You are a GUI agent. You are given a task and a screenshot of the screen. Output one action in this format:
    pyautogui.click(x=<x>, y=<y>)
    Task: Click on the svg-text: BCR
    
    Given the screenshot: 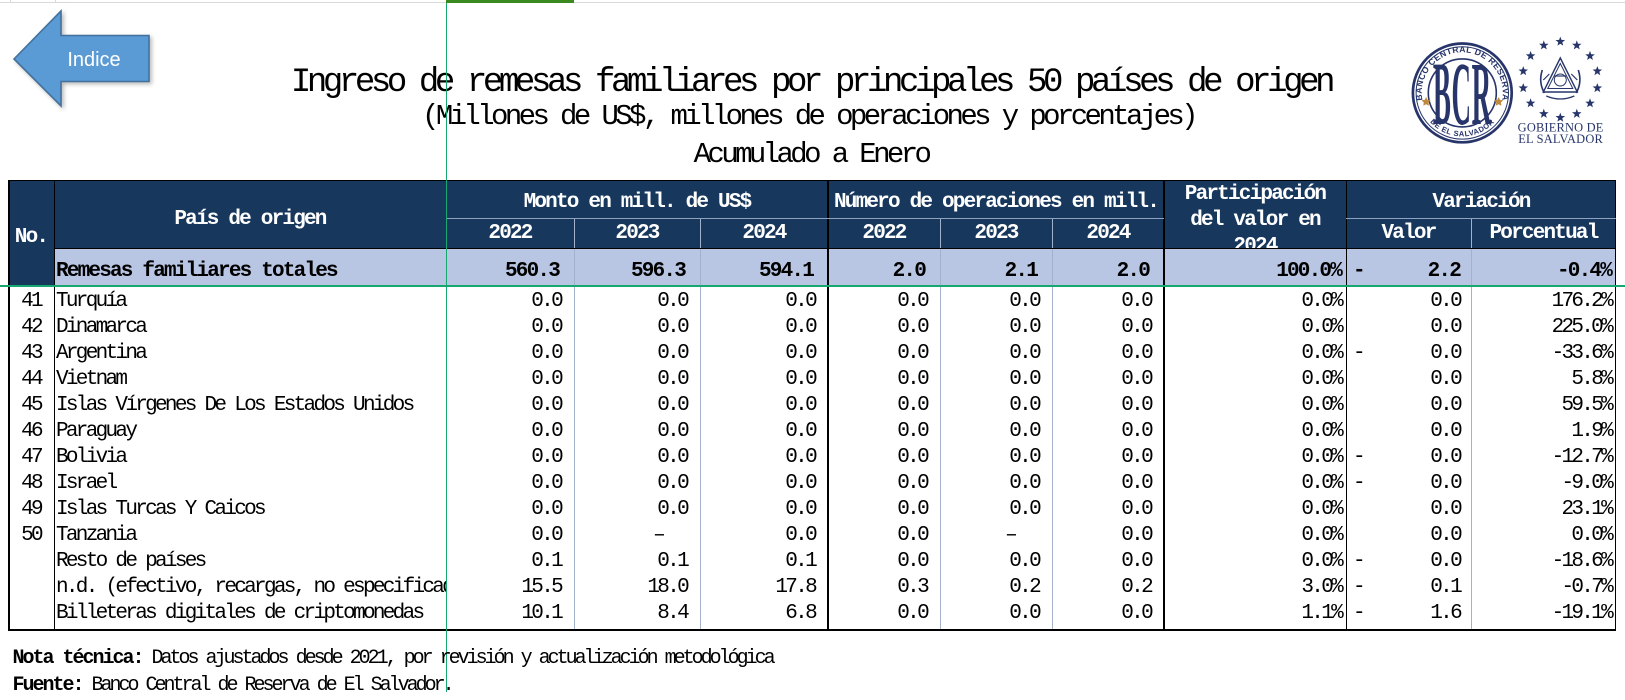 What is the action you would take?
    pyautogui.click(x=1462, y=94)
    